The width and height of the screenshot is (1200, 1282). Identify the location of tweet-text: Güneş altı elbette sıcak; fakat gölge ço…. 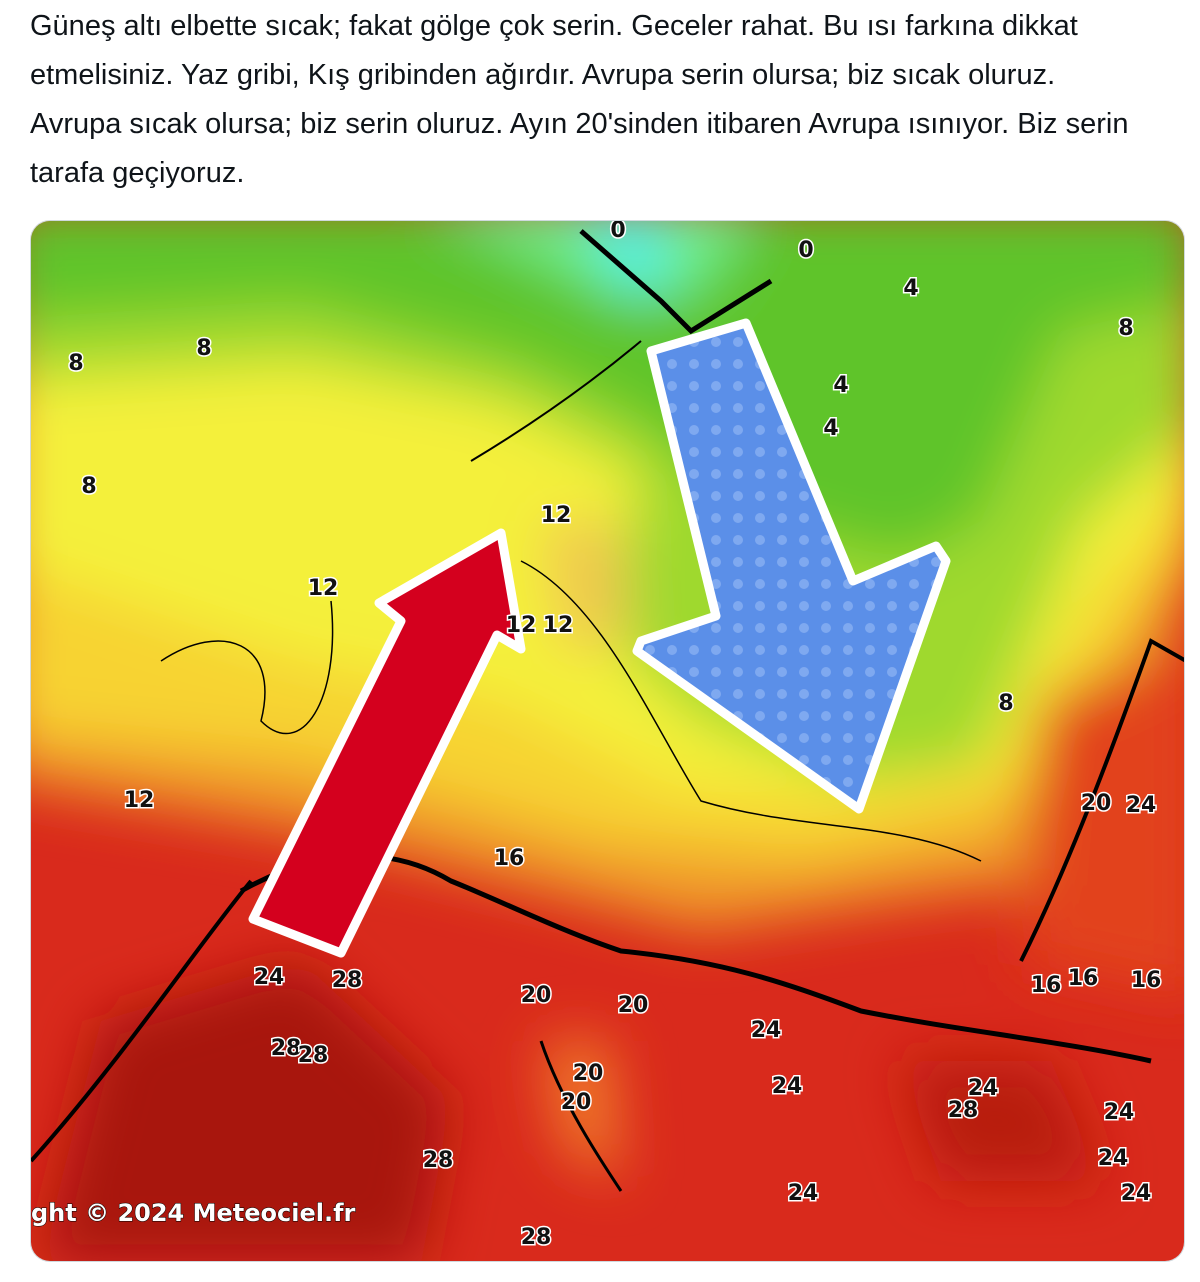
(579, 99).